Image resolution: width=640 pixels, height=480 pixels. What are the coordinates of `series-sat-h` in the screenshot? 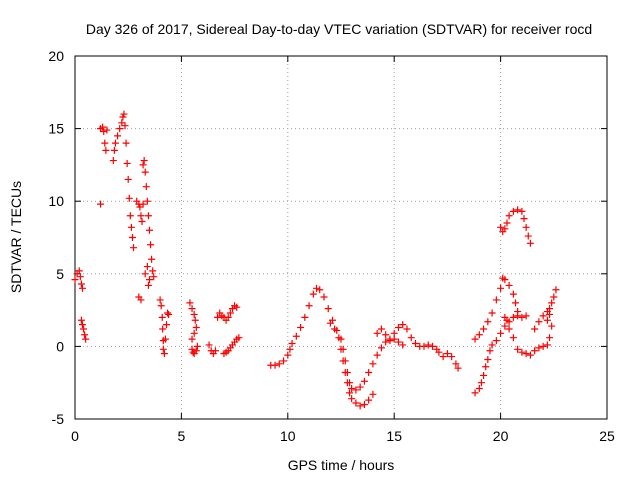 It's located at (193, 328).